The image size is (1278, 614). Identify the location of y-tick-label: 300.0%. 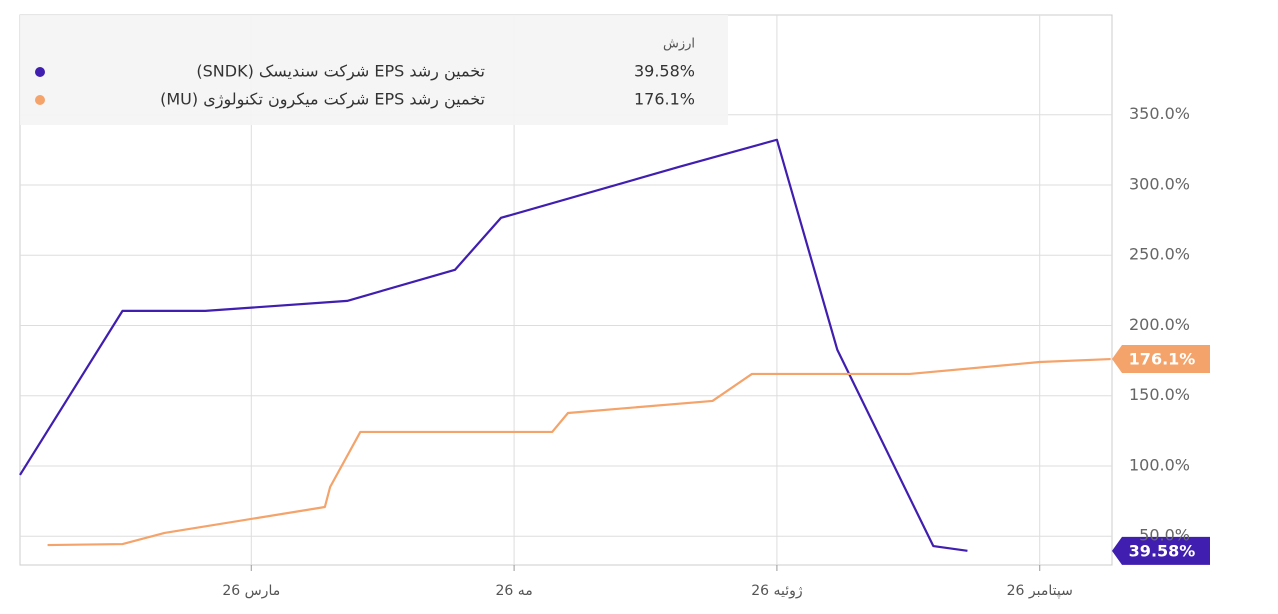
(1159, 183).